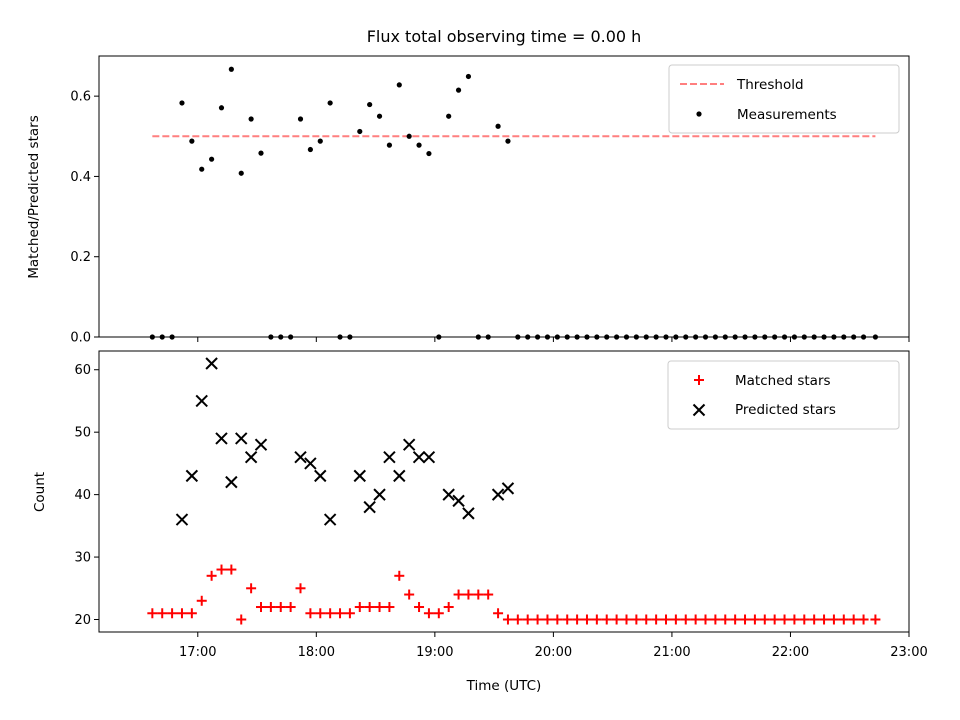 This screenshot has height=720, width=960. I want to click on legend-matched-swatch, so click(699, 380).